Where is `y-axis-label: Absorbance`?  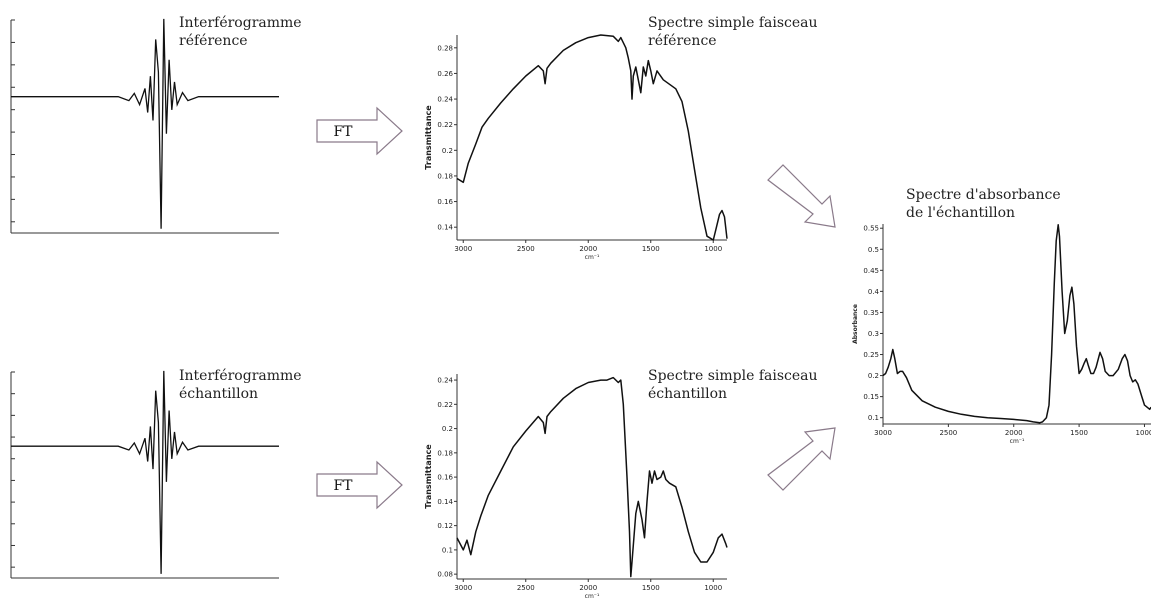 y-axis-label: Absorbance is located at coordinates (855, 324).